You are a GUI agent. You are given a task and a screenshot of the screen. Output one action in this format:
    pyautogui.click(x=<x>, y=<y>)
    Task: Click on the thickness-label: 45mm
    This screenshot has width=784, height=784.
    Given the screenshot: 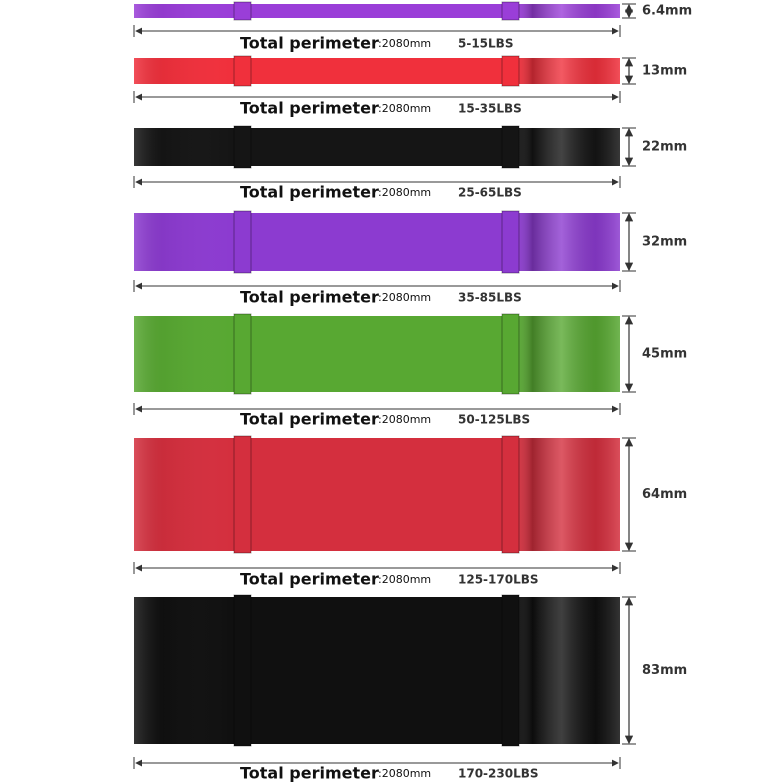 What is the action you would take?
    pyautogui.click(x=664, y=354)
    